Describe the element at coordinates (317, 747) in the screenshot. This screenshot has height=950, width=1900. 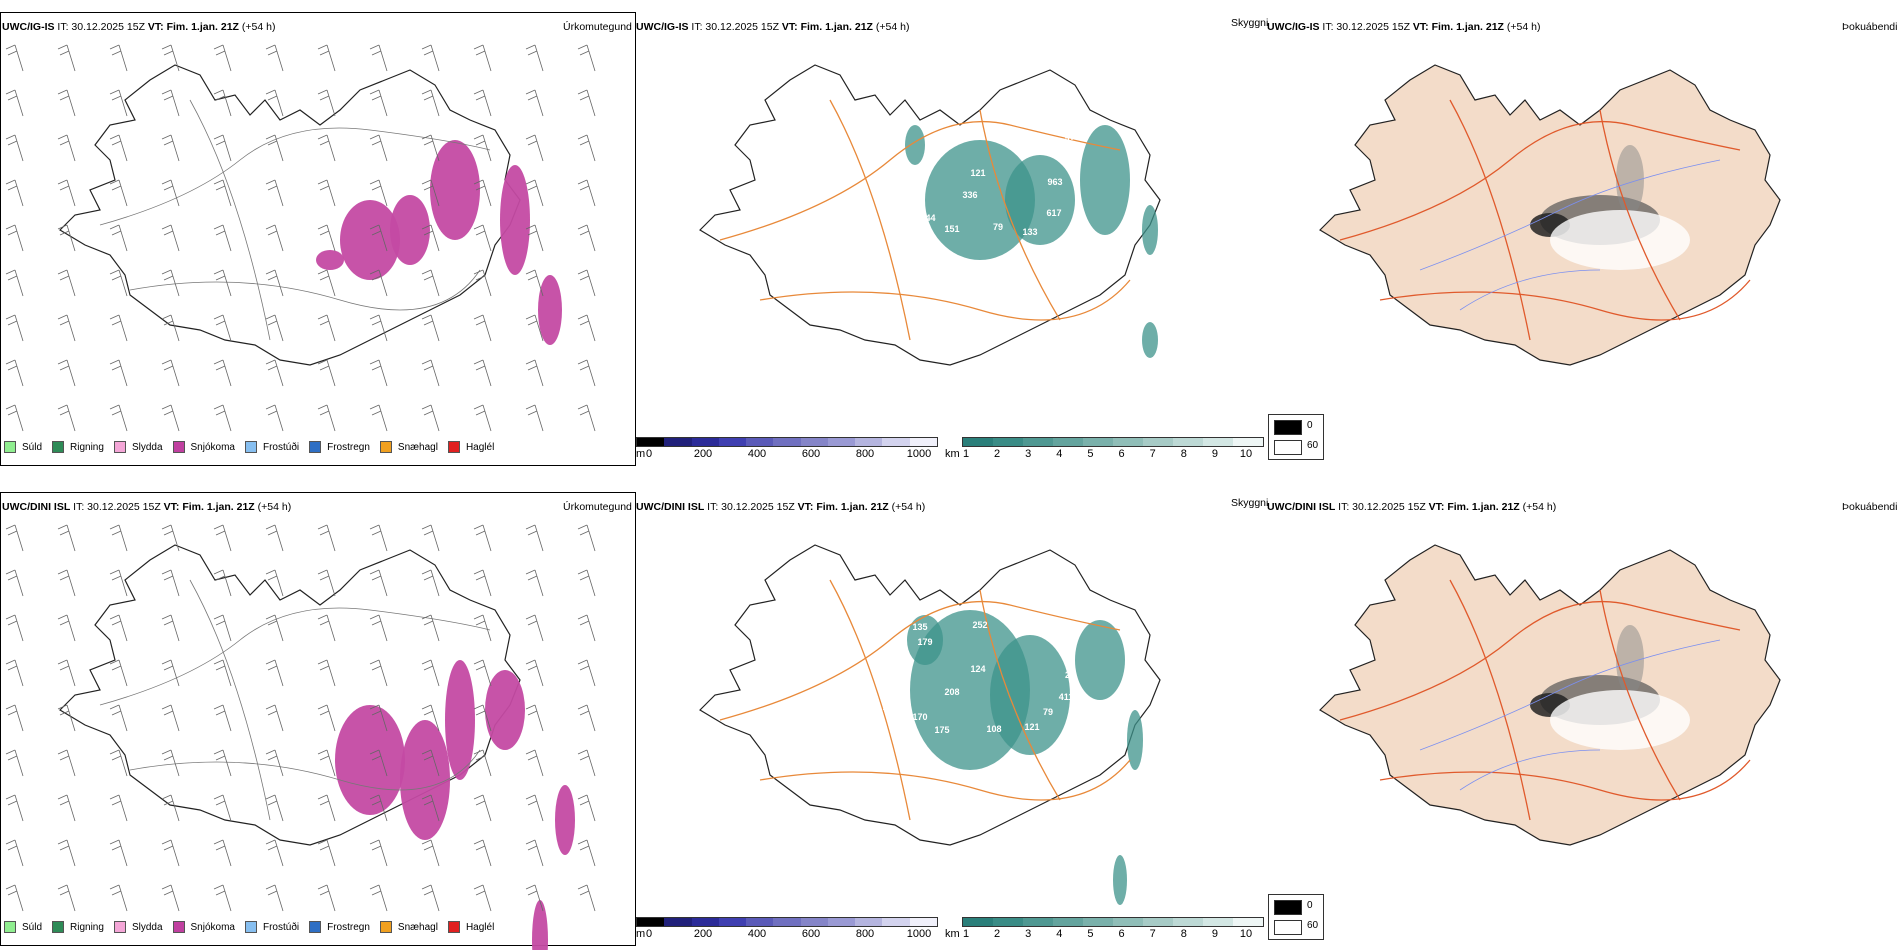
I see `map-precip-dini` at that location.